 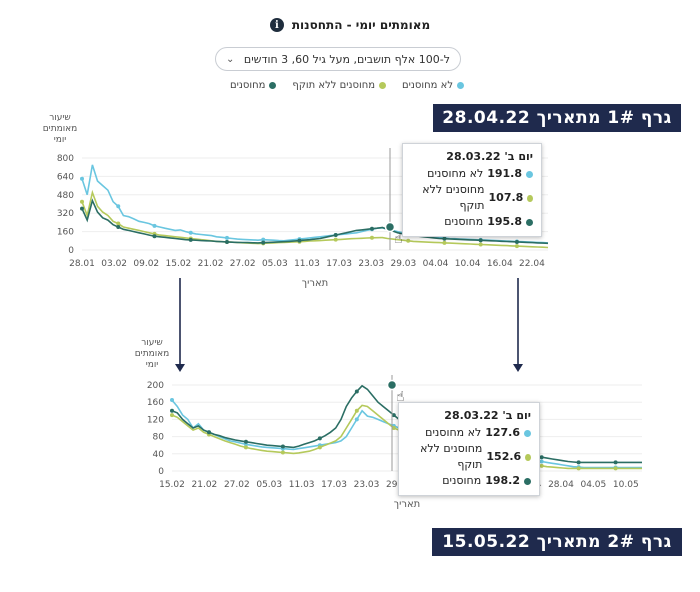 I want to click on population-filter-dropdown: ל-100 אלף תושבים, מעל גיל 60, 3 חודשים ⌄, so click(x=338, y=59).